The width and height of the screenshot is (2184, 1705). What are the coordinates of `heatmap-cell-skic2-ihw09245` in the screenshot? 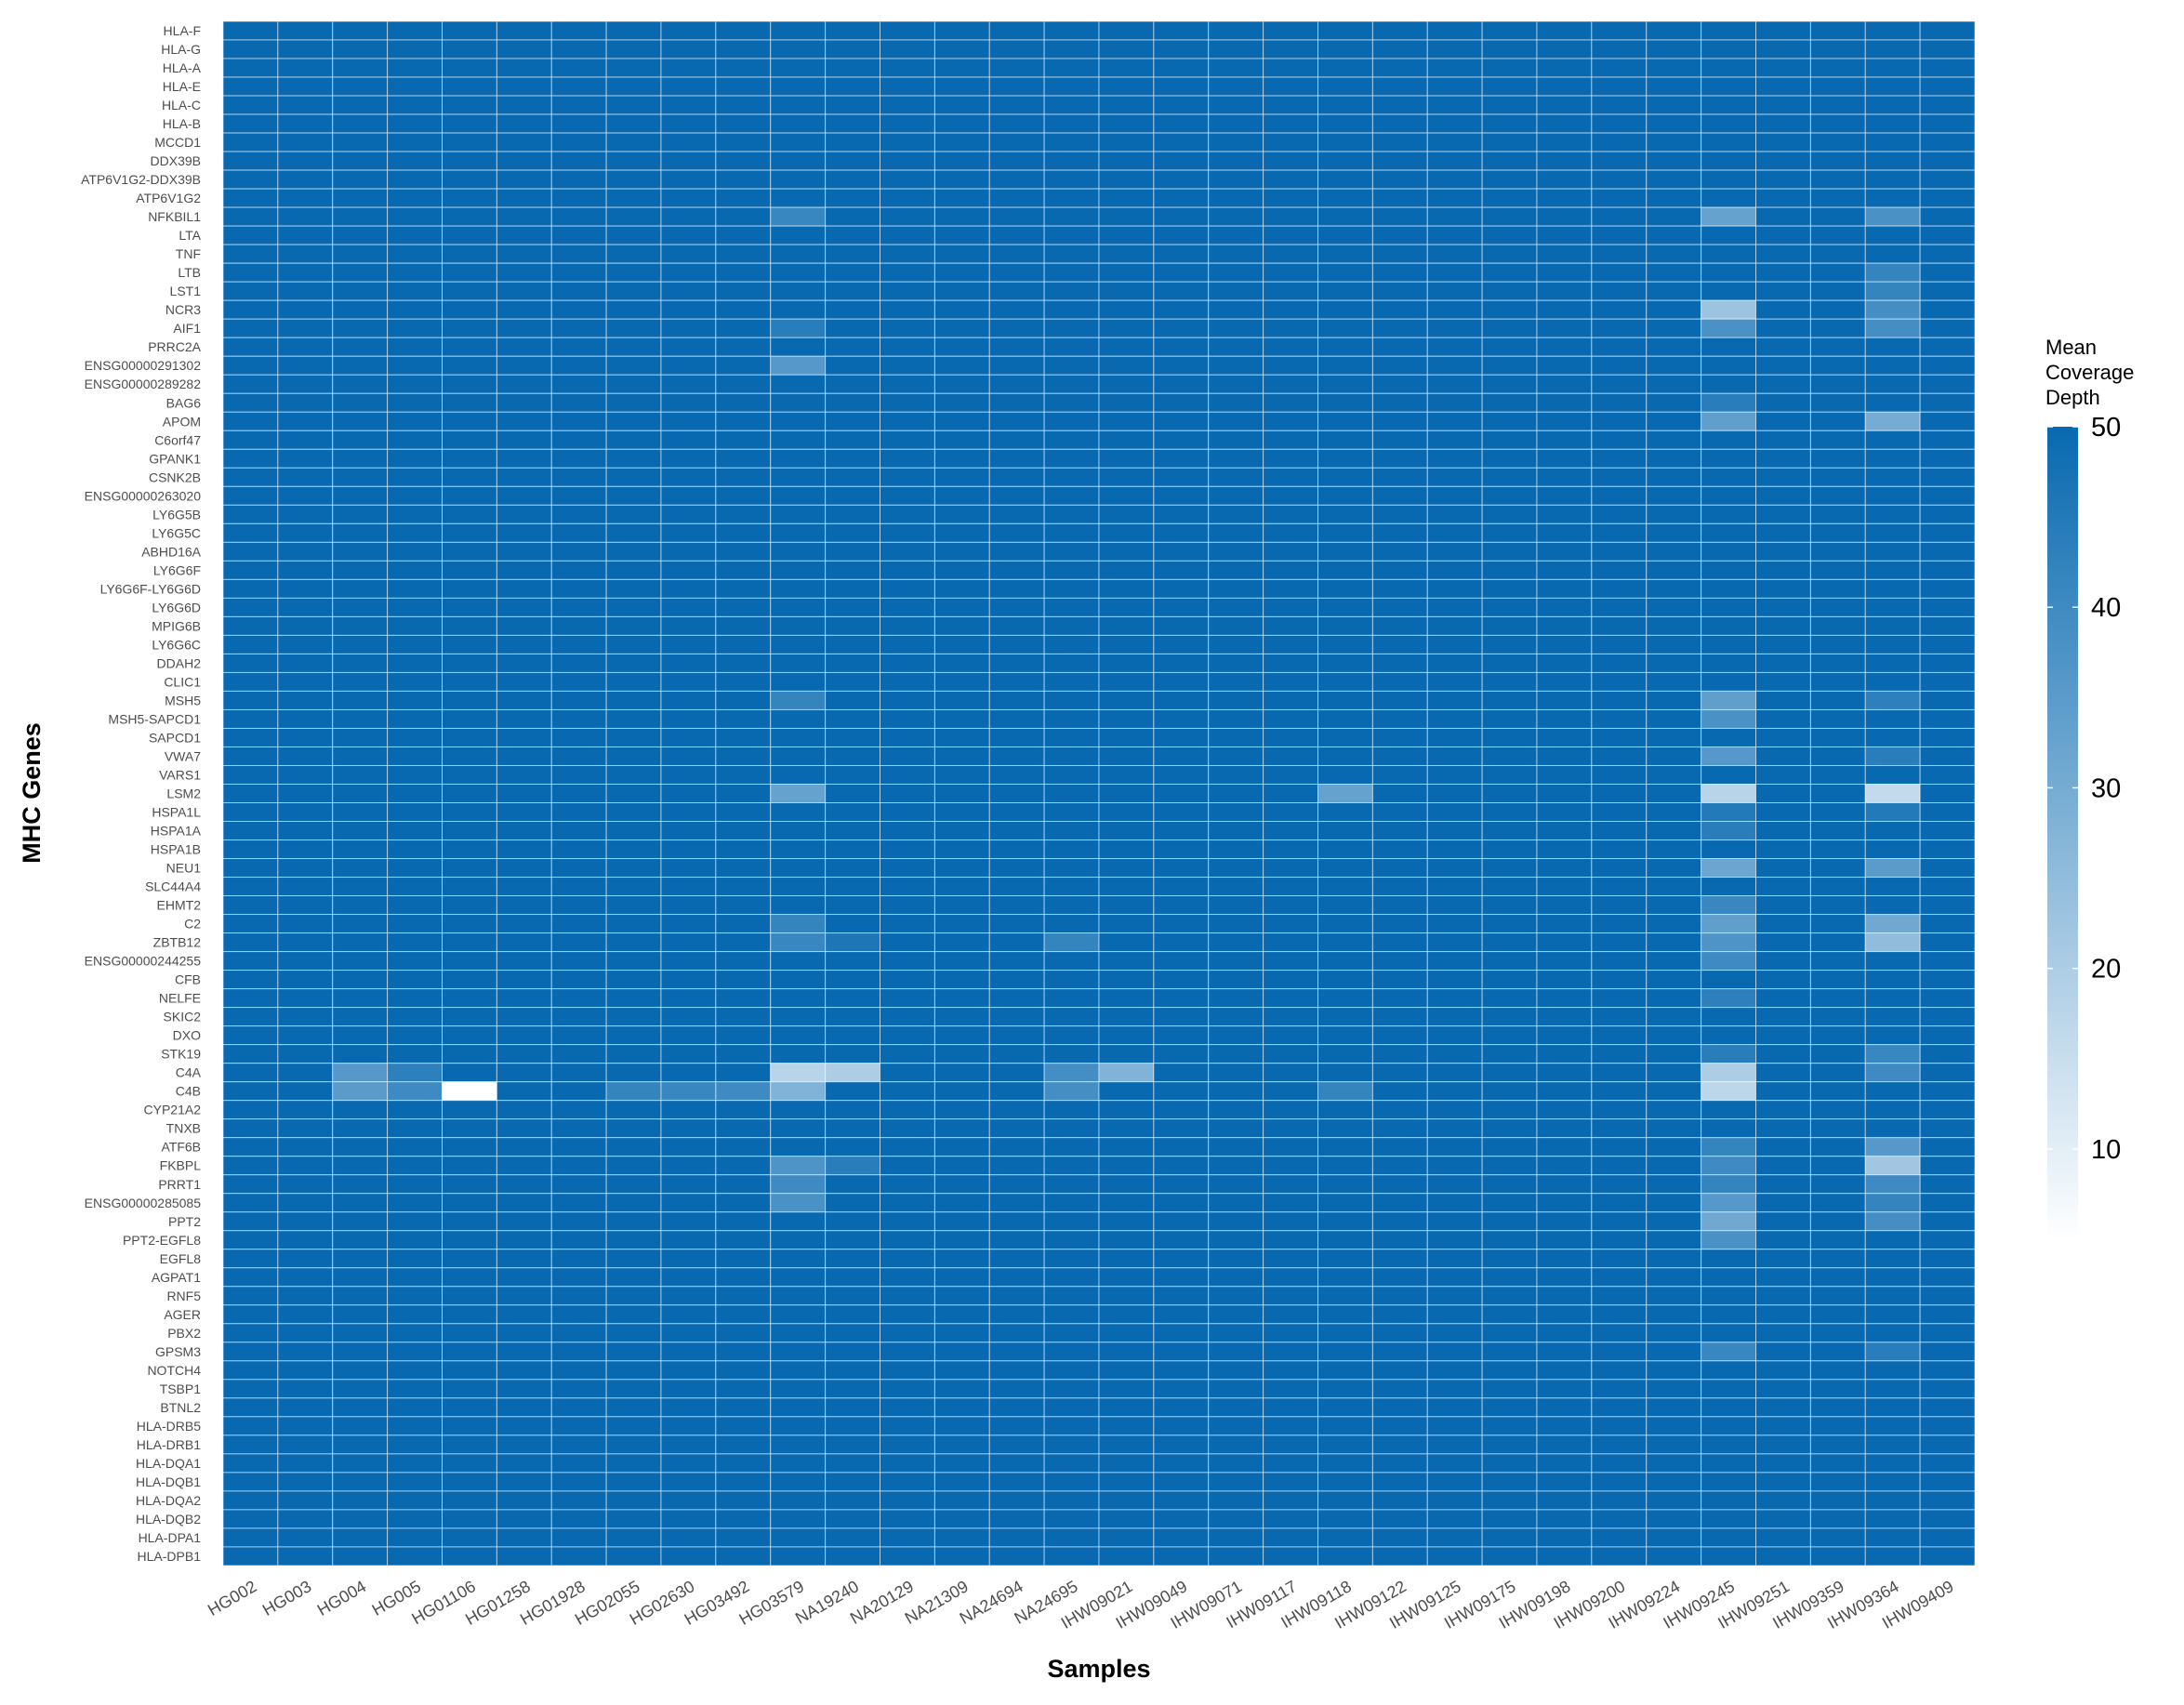 It's located at (1729, 1017).